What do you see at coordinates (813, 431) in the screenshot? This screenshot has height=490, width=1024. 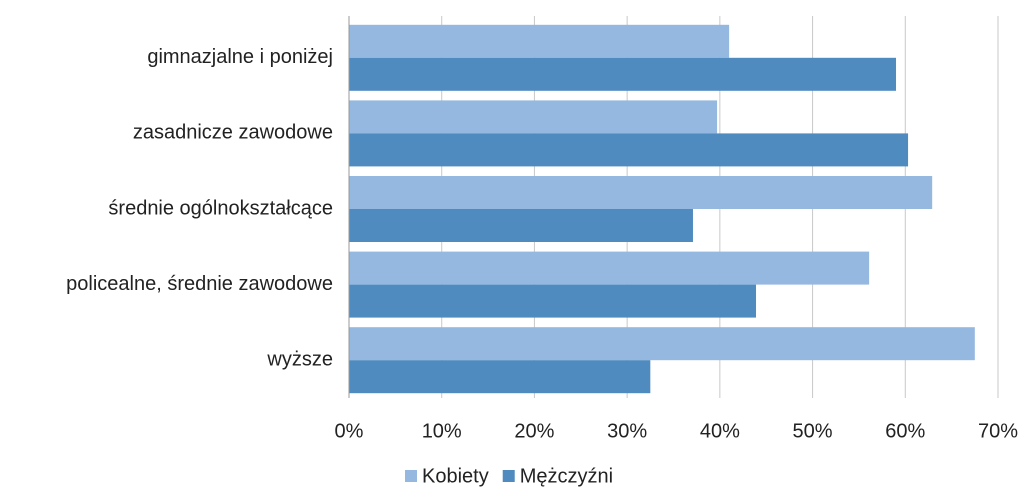 I see `x-tick-label: 50%` at bounding box center [813, 431].